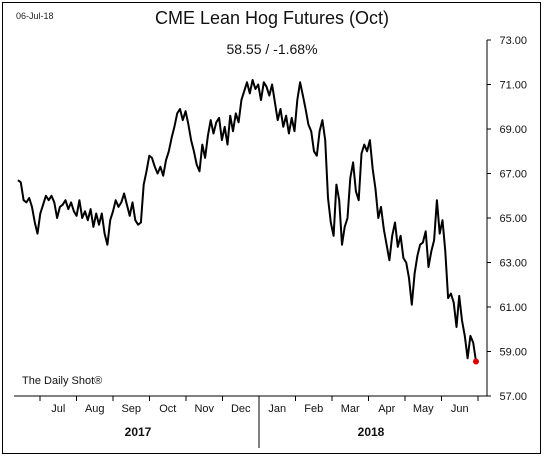 The width and height of the screenshot is (545, 458). What do you see at coordinates (513, 130) in the screenshot?
I see `y-tick-label: 69.00` at bounding box center [513, 130].